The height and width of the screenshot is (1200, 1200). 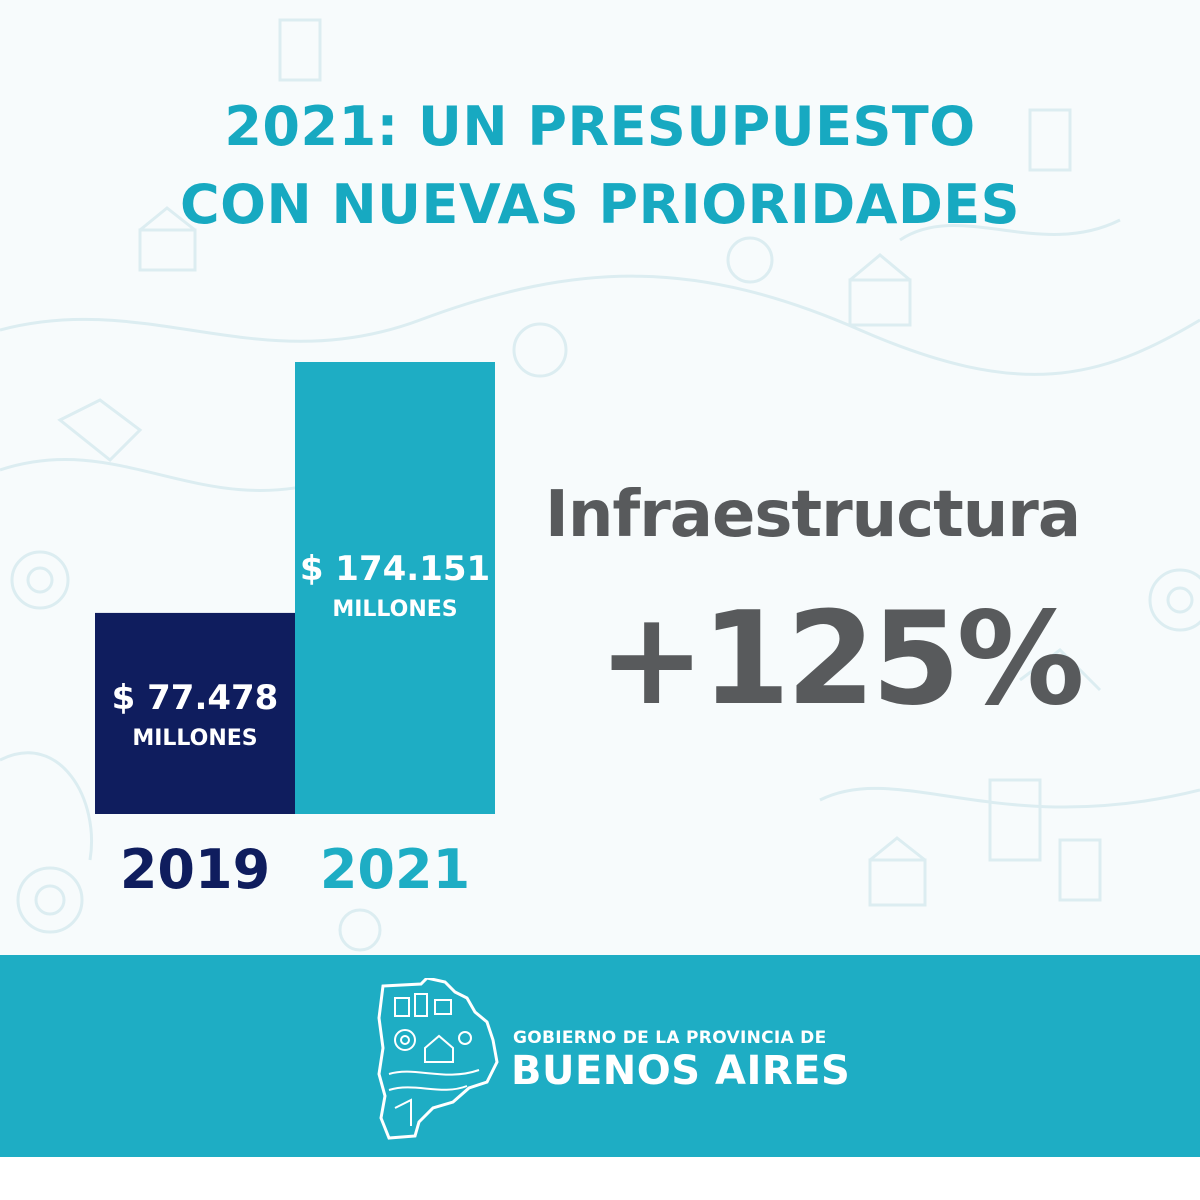 I want to click on sector-label: Infraestructura, so click(x=813, y=515).